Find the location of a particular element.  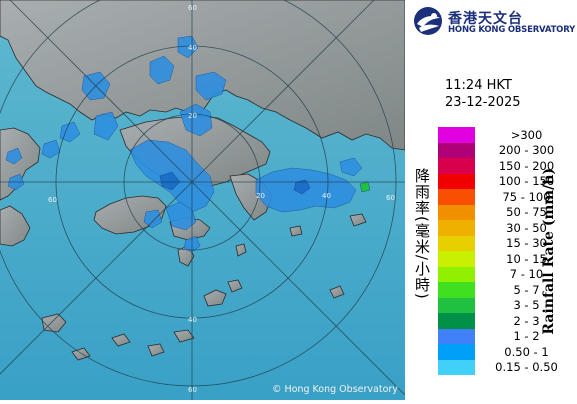

legend-row: 2 - 3 is located at coordinates (507, 321).